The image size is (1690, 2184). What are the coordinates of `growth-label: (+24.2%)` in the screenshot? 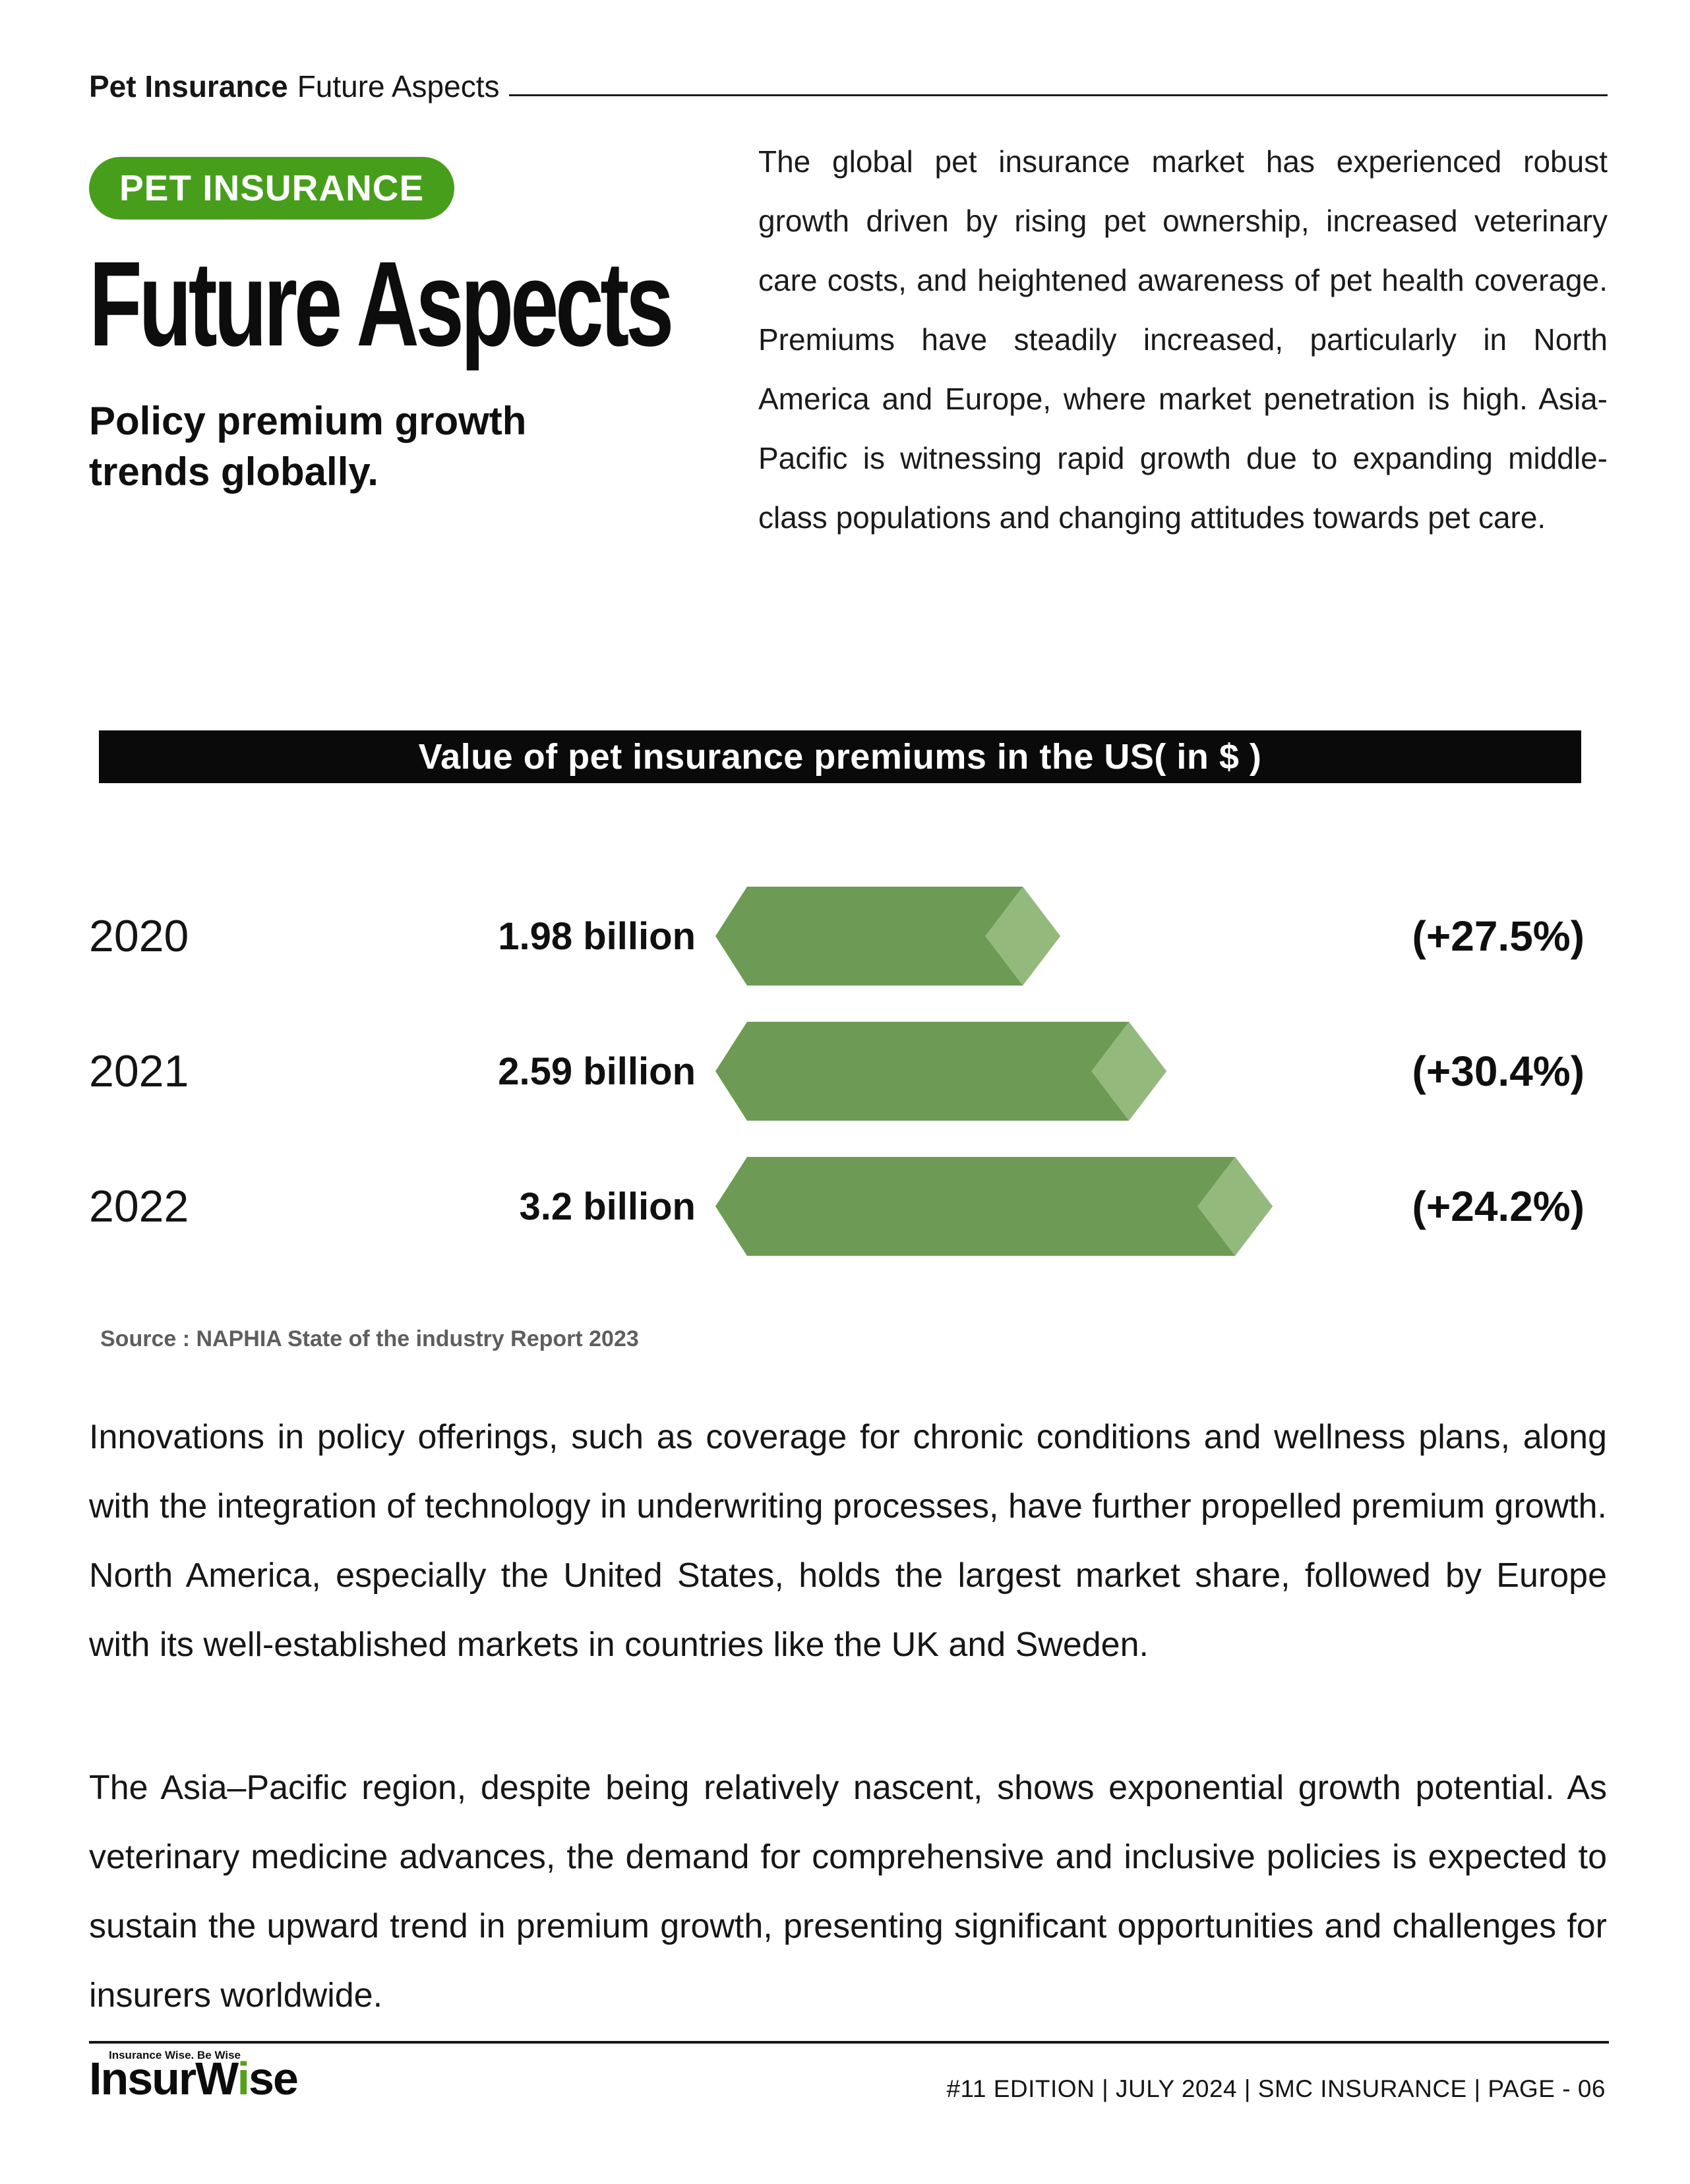 It's located at (1498, 1206).